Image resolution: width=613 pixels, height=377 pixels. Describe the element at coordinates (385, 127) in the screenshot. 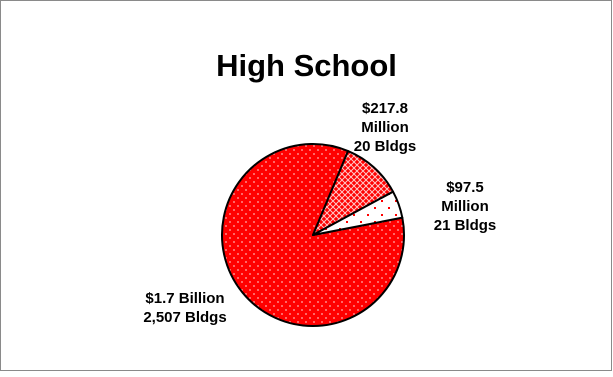

I see `slice-label-217-million: $217.8 Million 20 Bldgs` at that location.